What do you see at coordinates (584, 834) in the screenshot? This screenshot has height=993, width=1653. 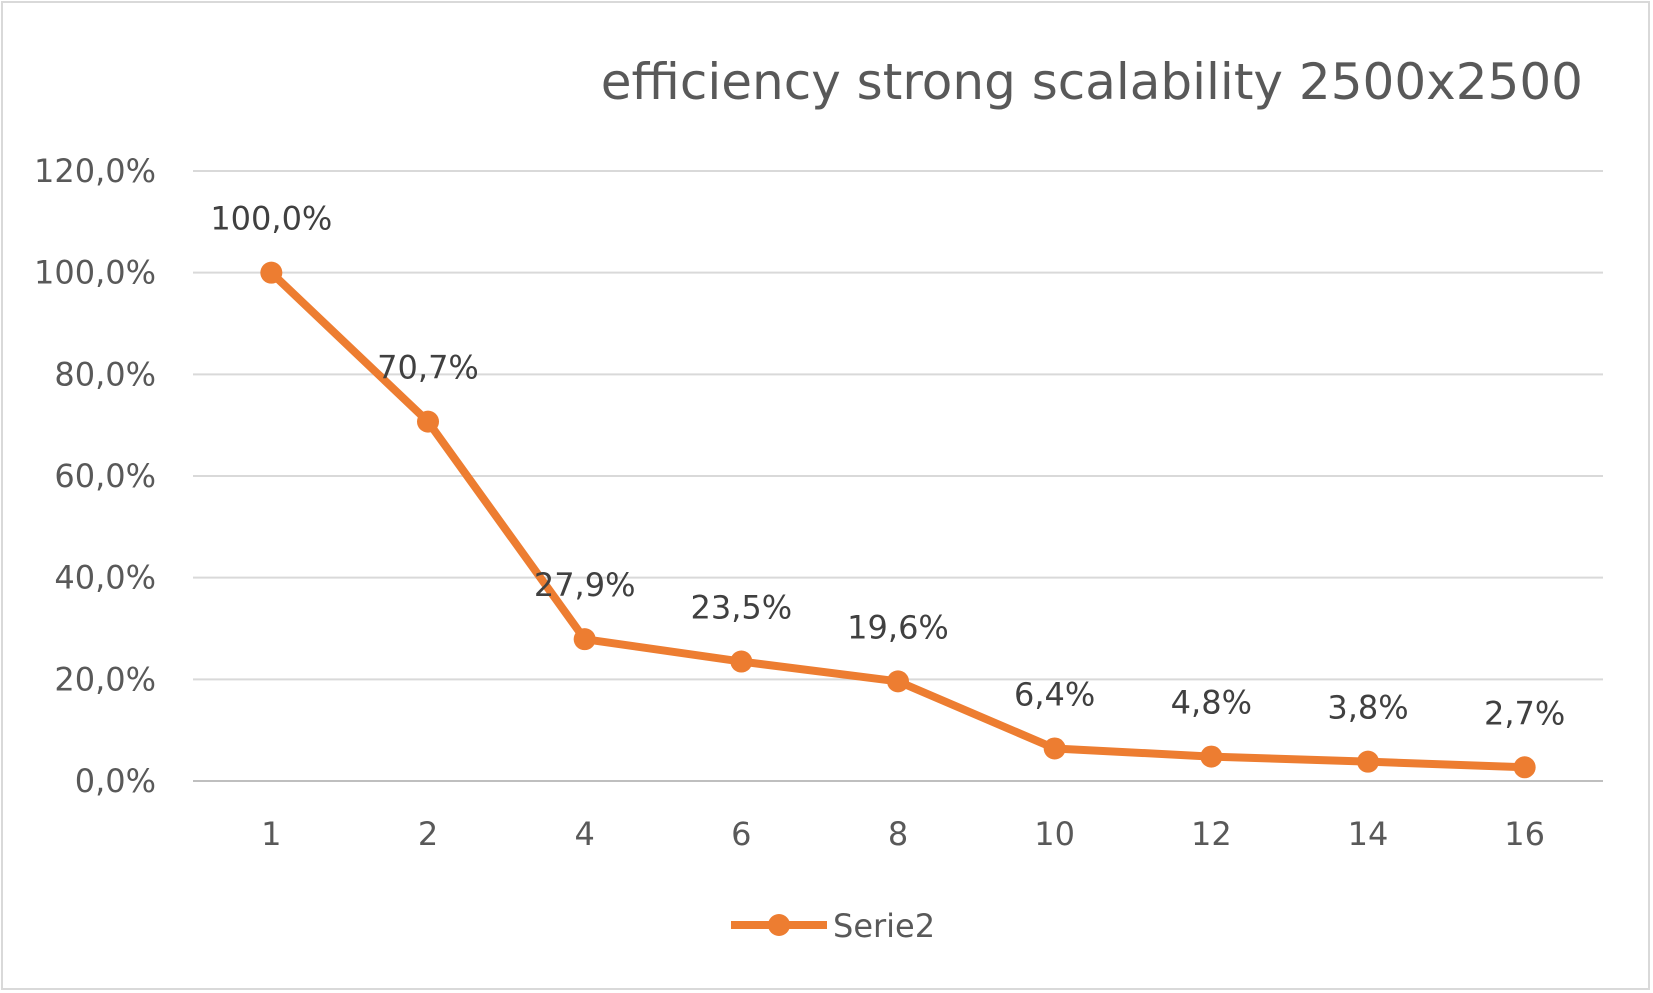 I see `x-tick-label: 4` at bounding box center [584, 834].